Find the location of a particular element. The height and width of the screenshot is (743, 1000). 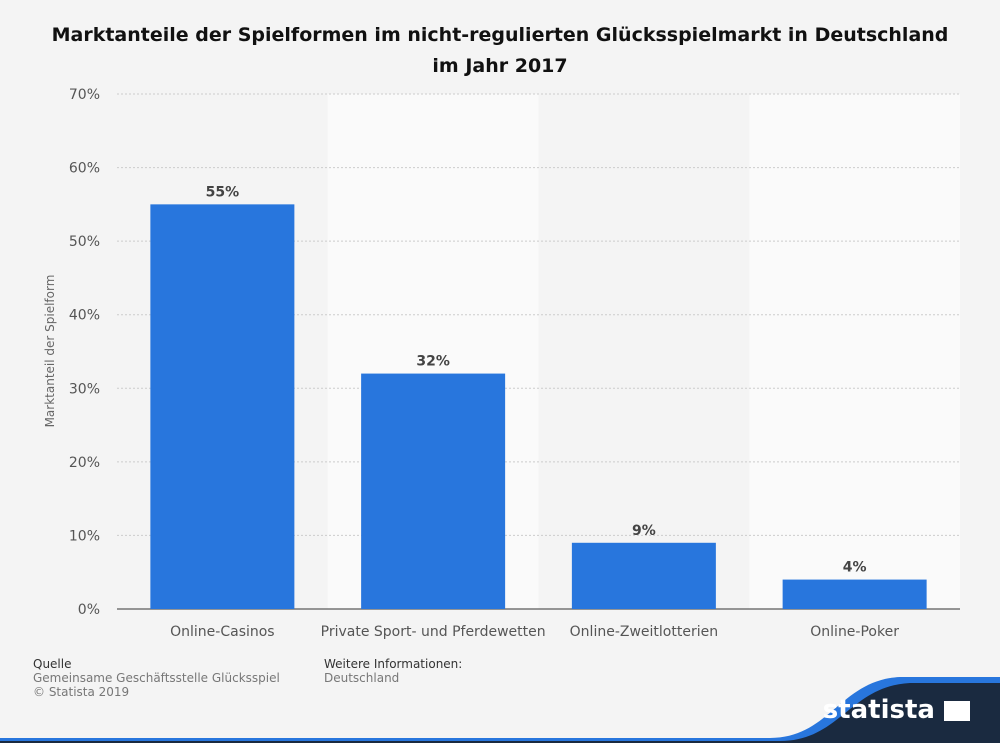

y-tick-label: 60% is located at coordinates (84, 169).